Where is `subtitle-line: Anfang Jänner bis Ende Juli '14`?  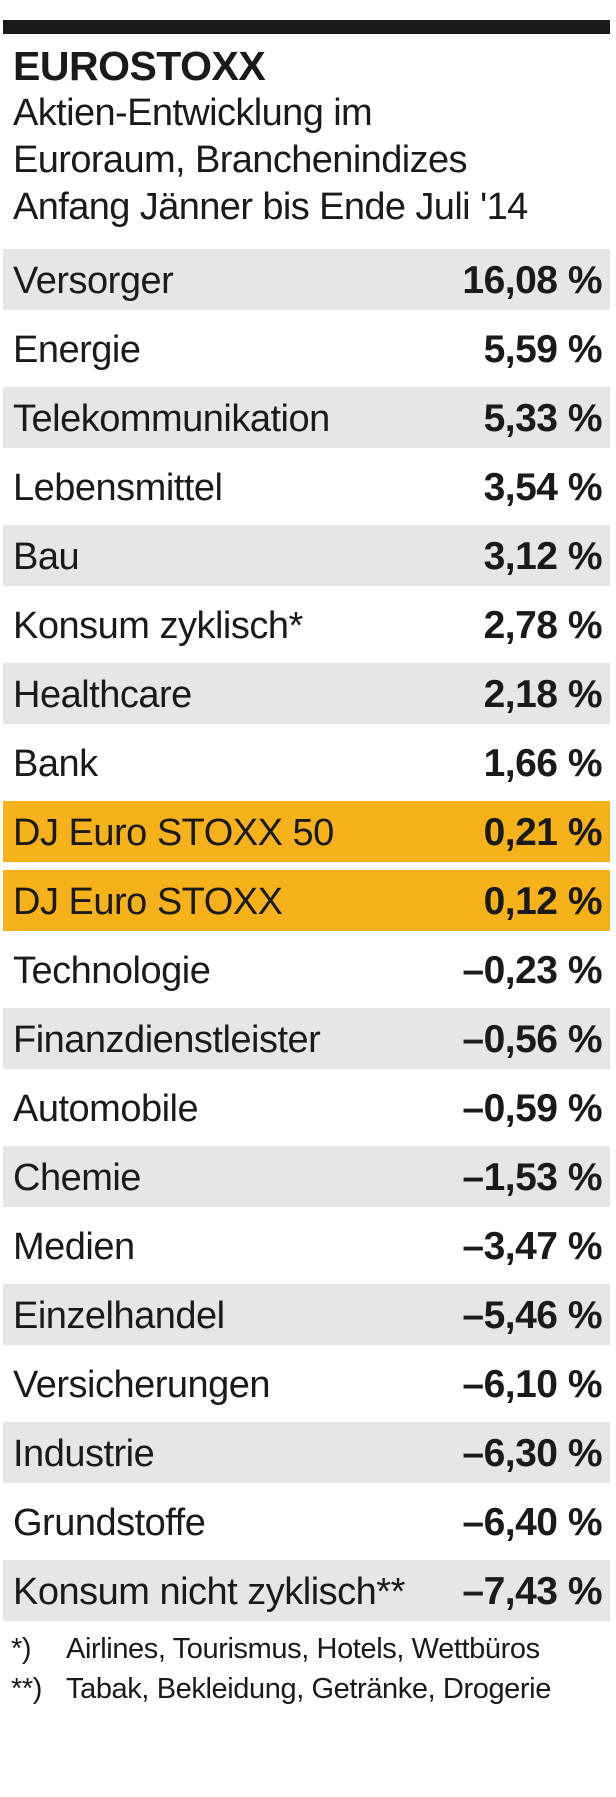 subtitle-line: Anfang Jänner bis Ende Juli '14 is located at coordinates (270, 207).